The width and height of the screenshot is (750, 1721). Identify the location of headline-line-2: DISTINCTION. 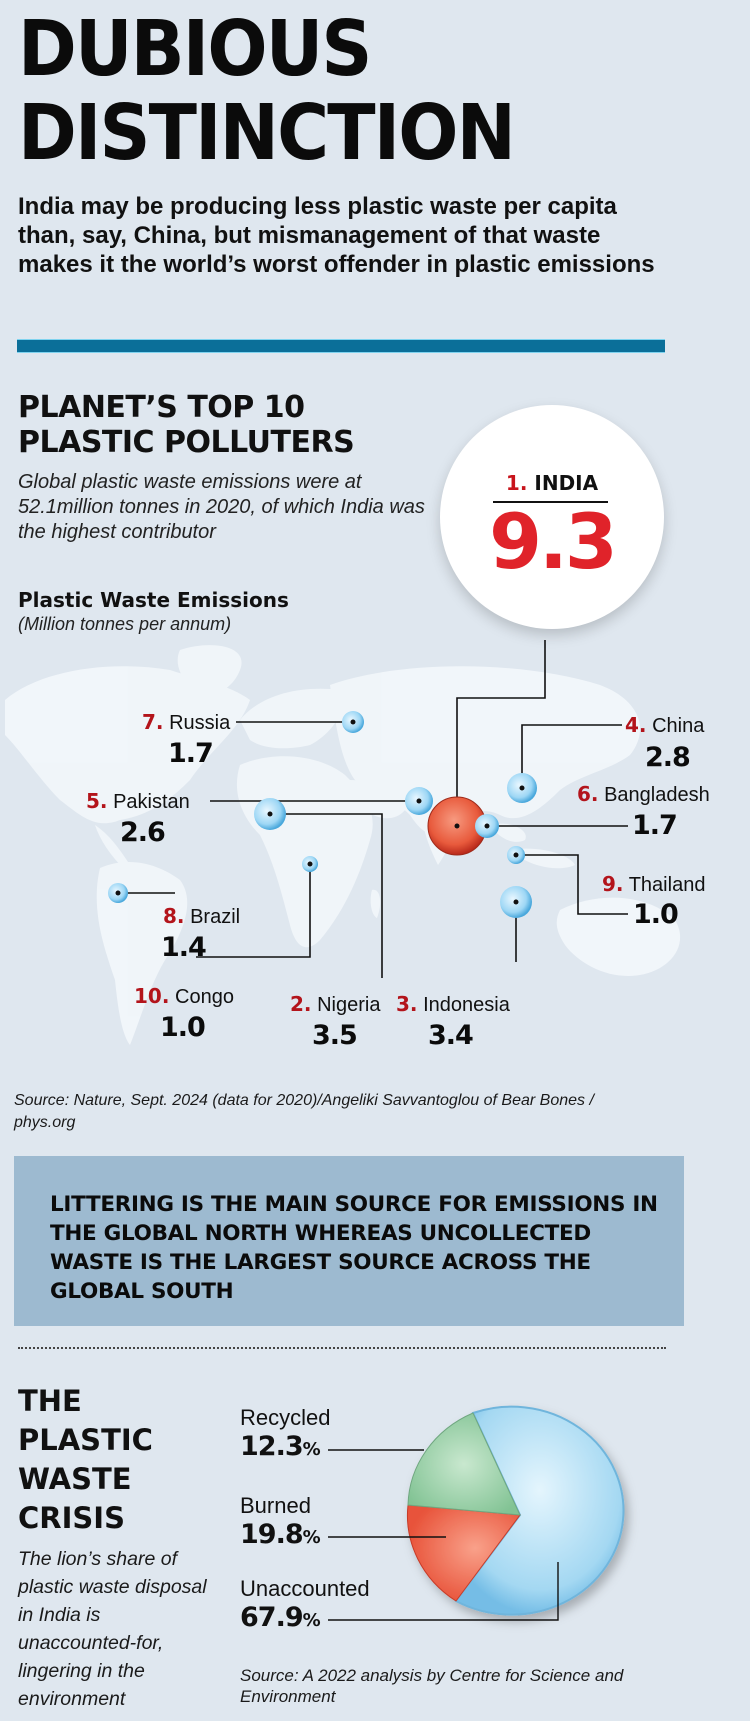
(267, 133).